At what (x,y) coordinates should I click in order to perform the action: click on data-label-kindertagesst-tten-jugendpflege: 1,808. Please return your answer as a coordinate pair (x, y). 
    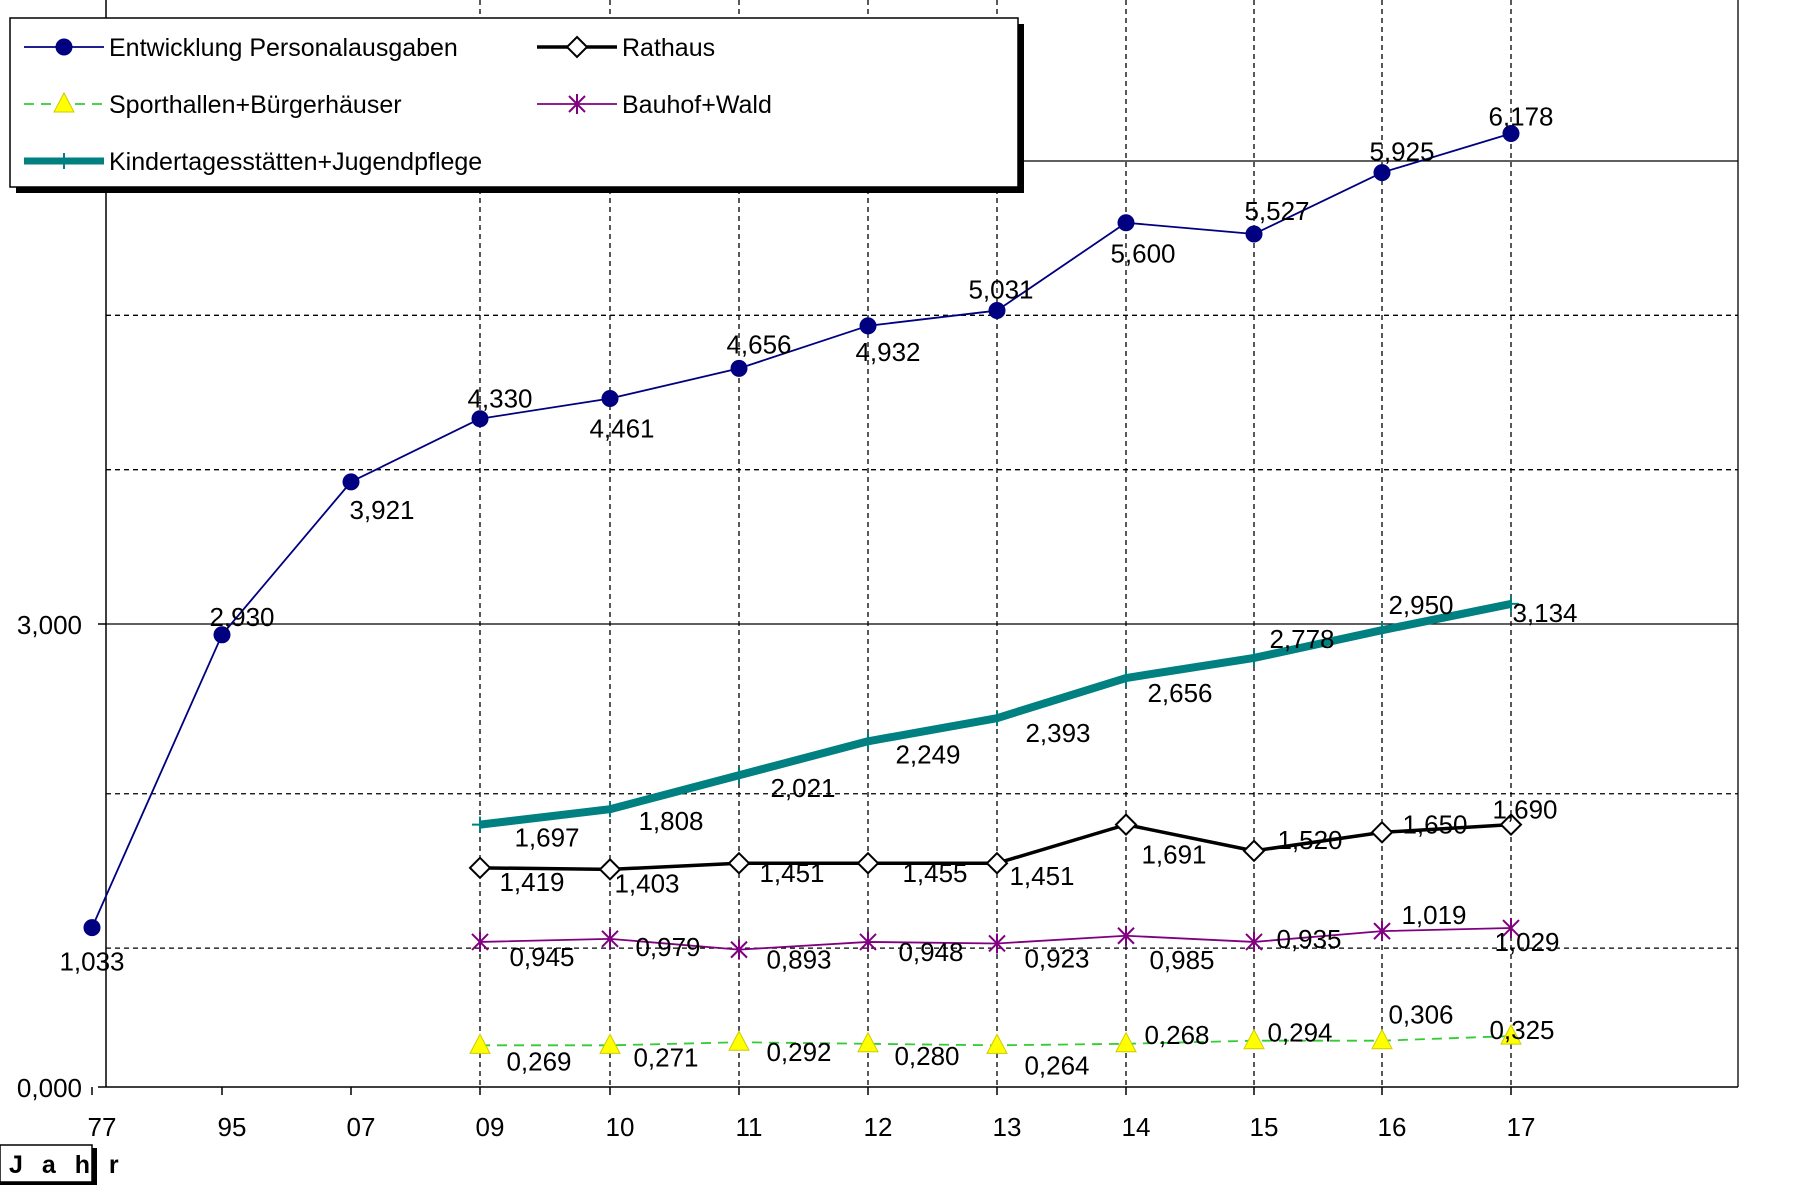
    Looking at the image, I should click on (670, 821).